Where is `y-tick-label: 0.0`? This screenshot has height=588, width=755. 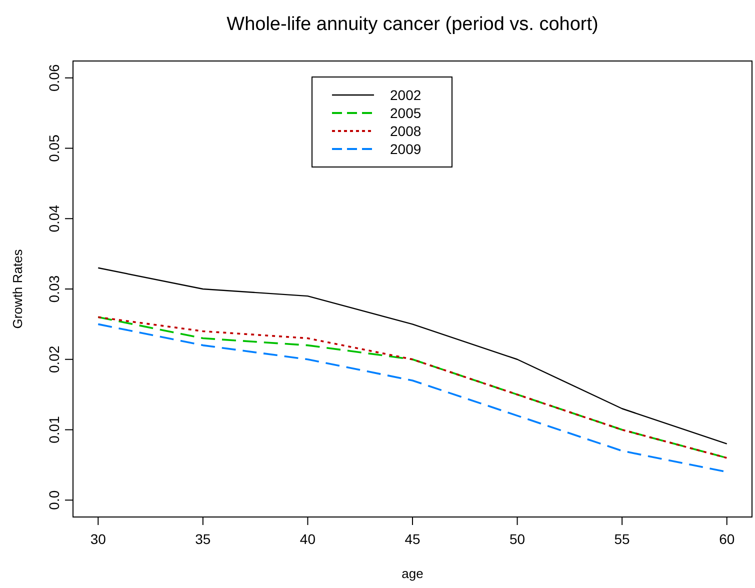 y-tick-label: 0.0 is located at coordinates (54, 500).